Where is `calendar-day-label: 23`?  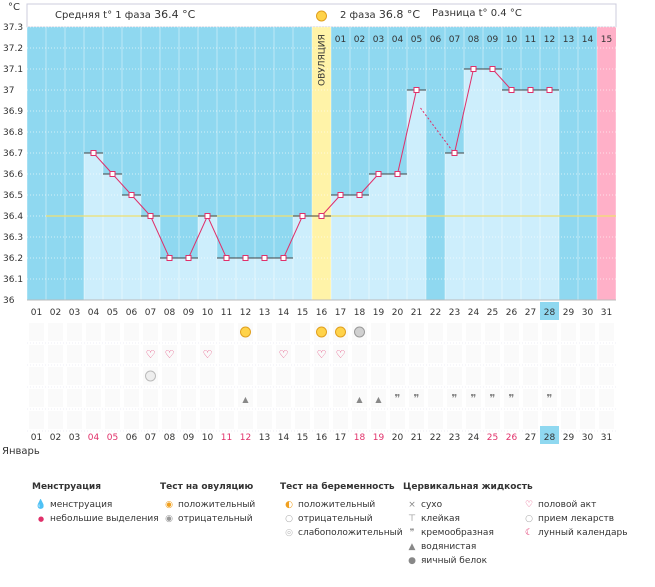 calendar-day-label: 23 is located at coordinates (454, 438).